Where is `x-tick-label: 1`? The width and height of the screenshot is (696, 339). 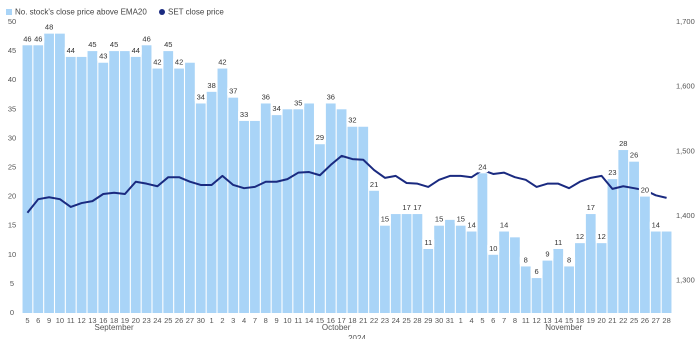
x-tick-label: 1 is located at coordinates (211, 320).